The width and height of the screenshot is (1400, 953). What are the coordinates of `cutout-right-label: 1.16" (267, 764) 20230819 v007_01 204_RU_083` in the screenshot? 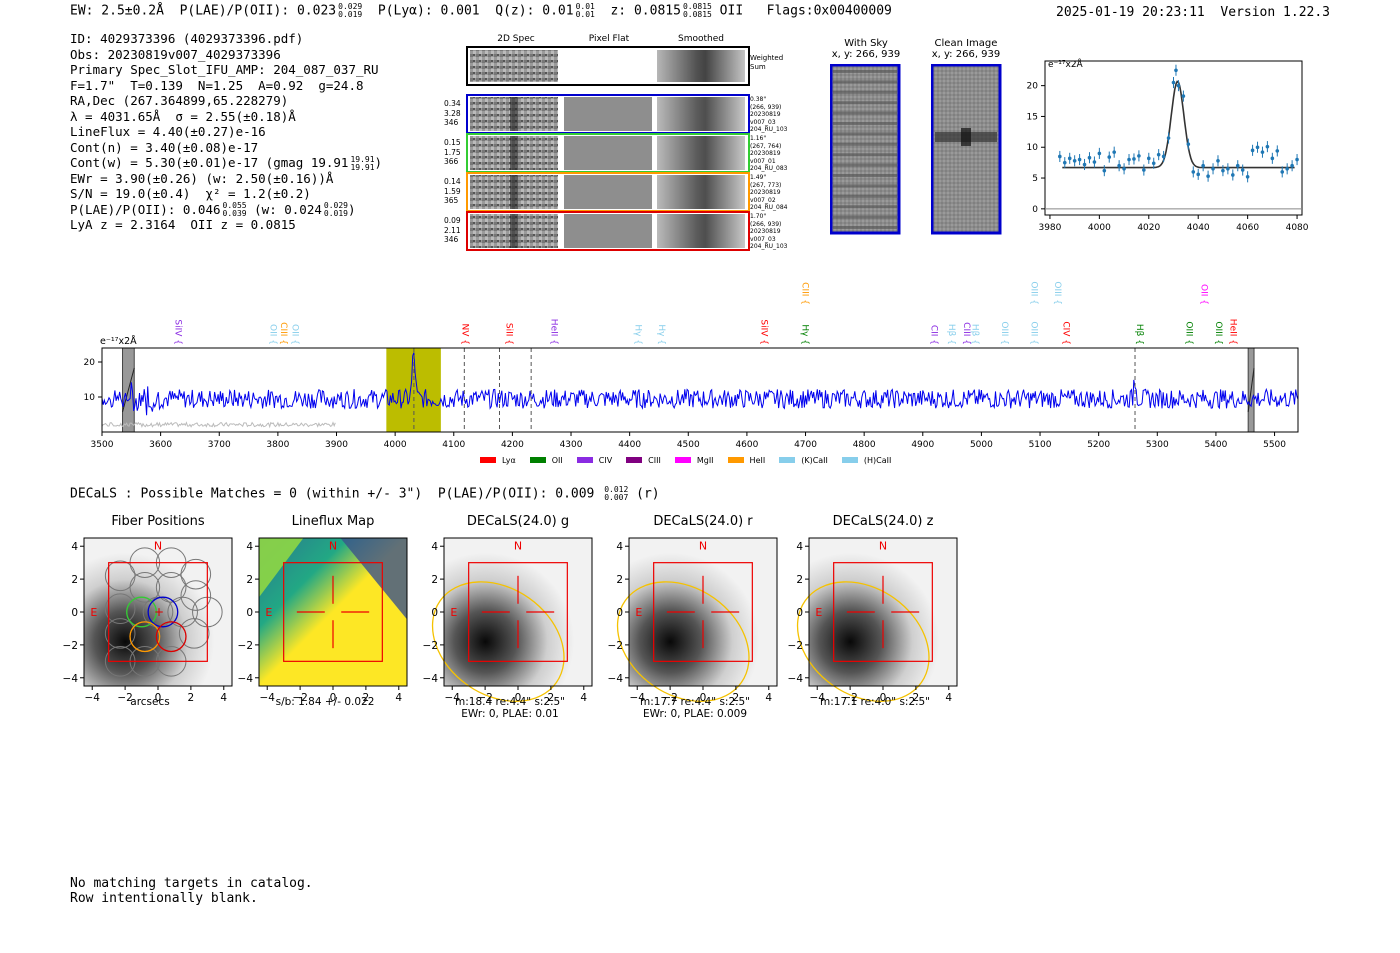 It's located at (769, 154).